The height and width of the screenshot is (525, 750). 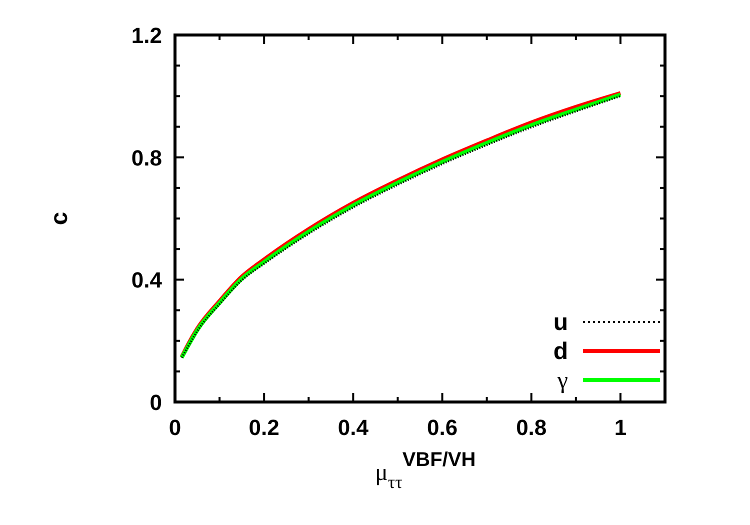 What do you see at coordinates (531, 427) in the screenshot?
I see `x-tick-label: 0.8` at bounding box center [531, 427].